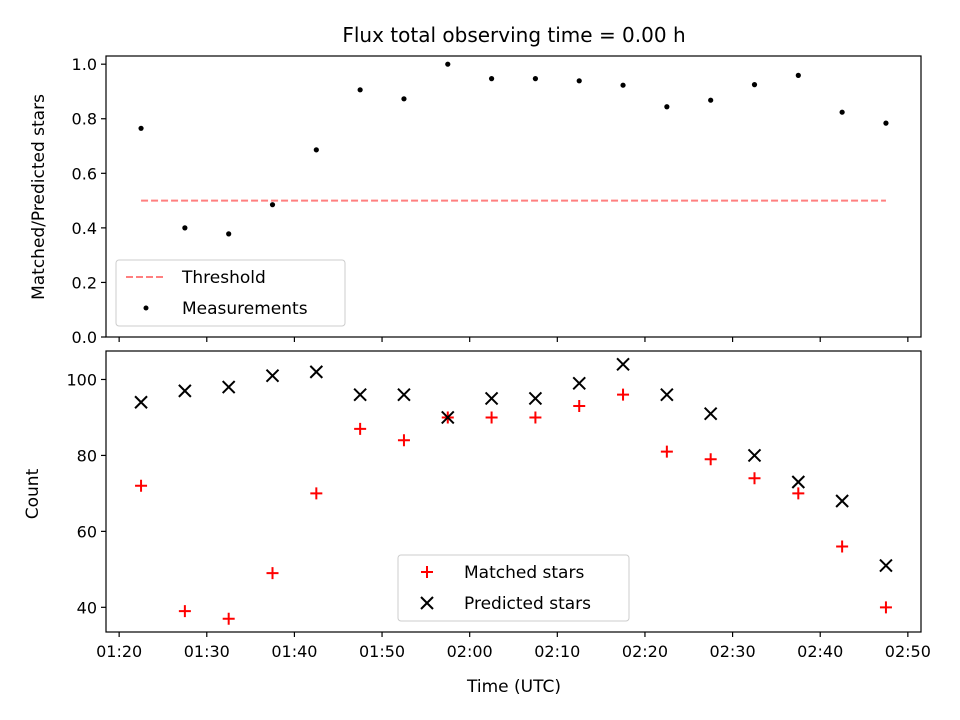  What do you see at coordinates (84, 337) in the screenshot?
I see `top-y-tick-label: 0.0` at bounding box center [84, 337].